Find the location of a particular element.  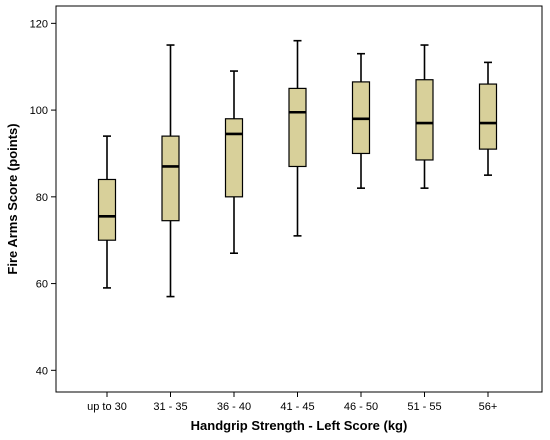

y-tick-label: 100 is located at coordinates (39, 111).